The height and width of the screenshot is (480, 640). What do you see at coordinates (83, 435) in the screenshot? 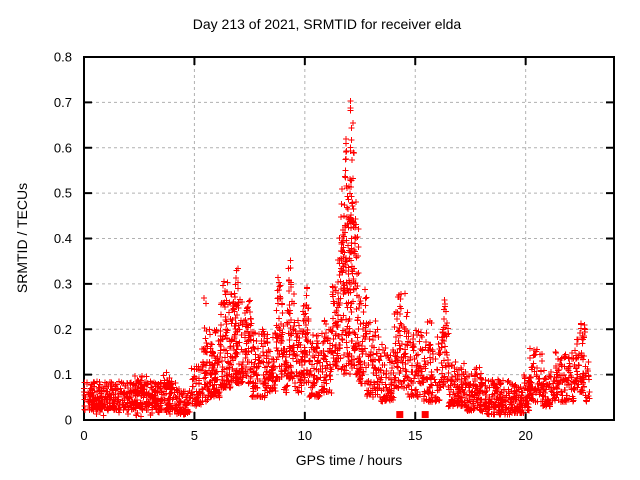
I see `x-tick-label: 0` at bounding box center [83, 435].